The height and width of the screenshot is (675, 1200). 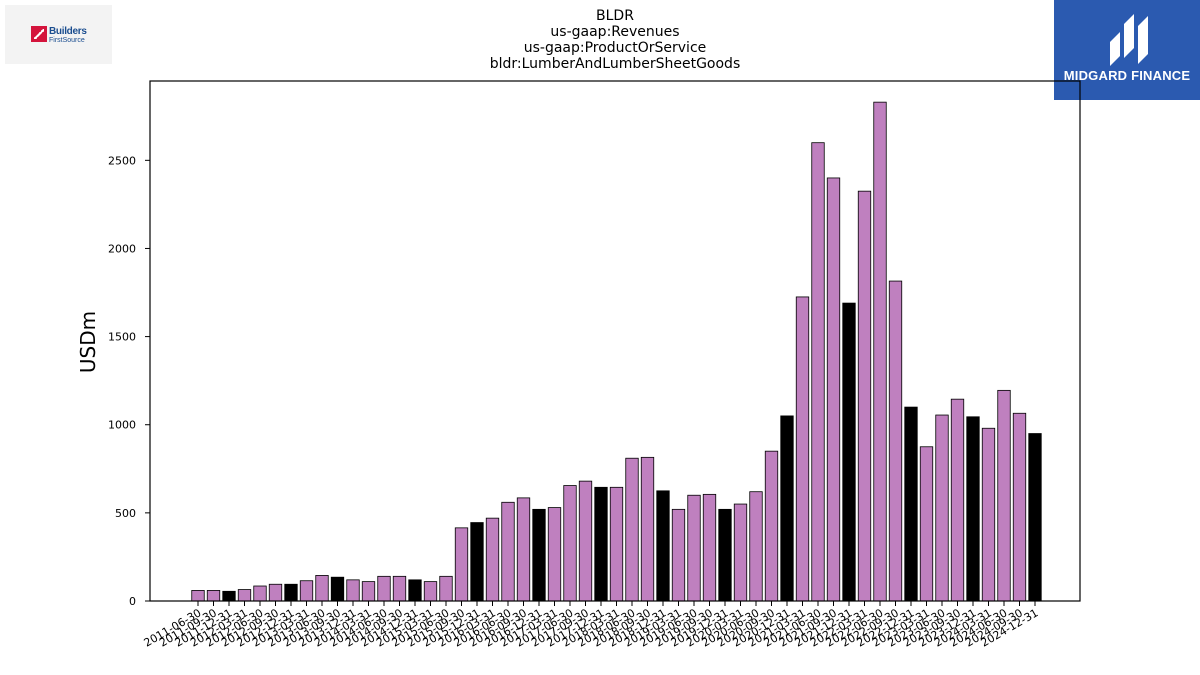 I want to click on y-tick-label: 1000, so click(x=122, y=425).